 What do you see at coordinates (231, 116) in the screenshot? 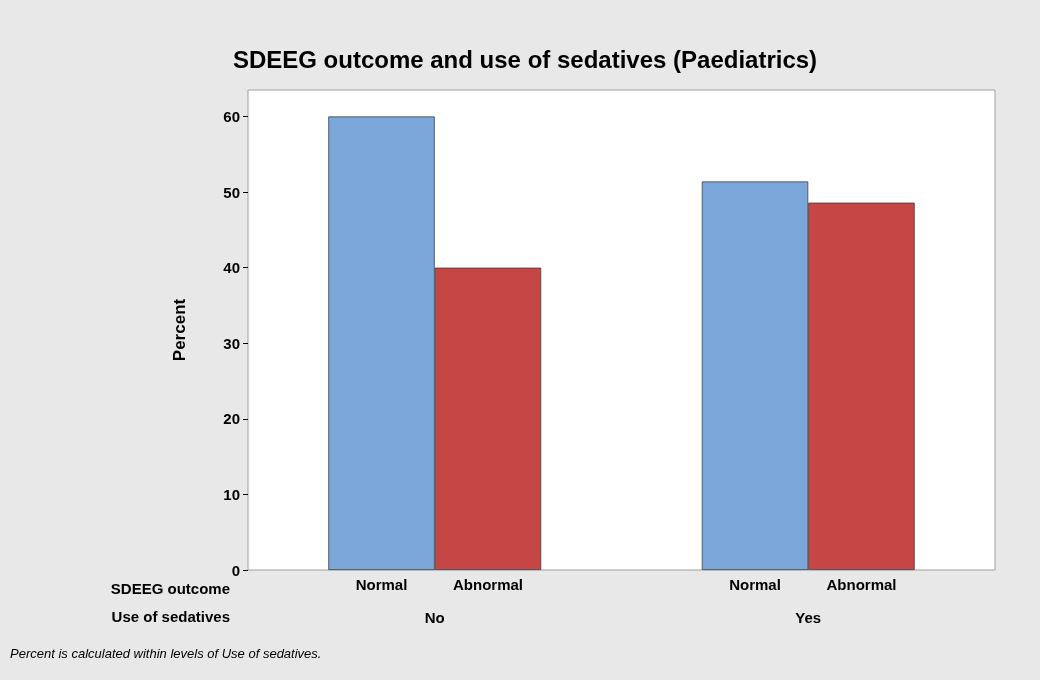
I see `y-tick-label: 60` at bounding box center [231, 116].